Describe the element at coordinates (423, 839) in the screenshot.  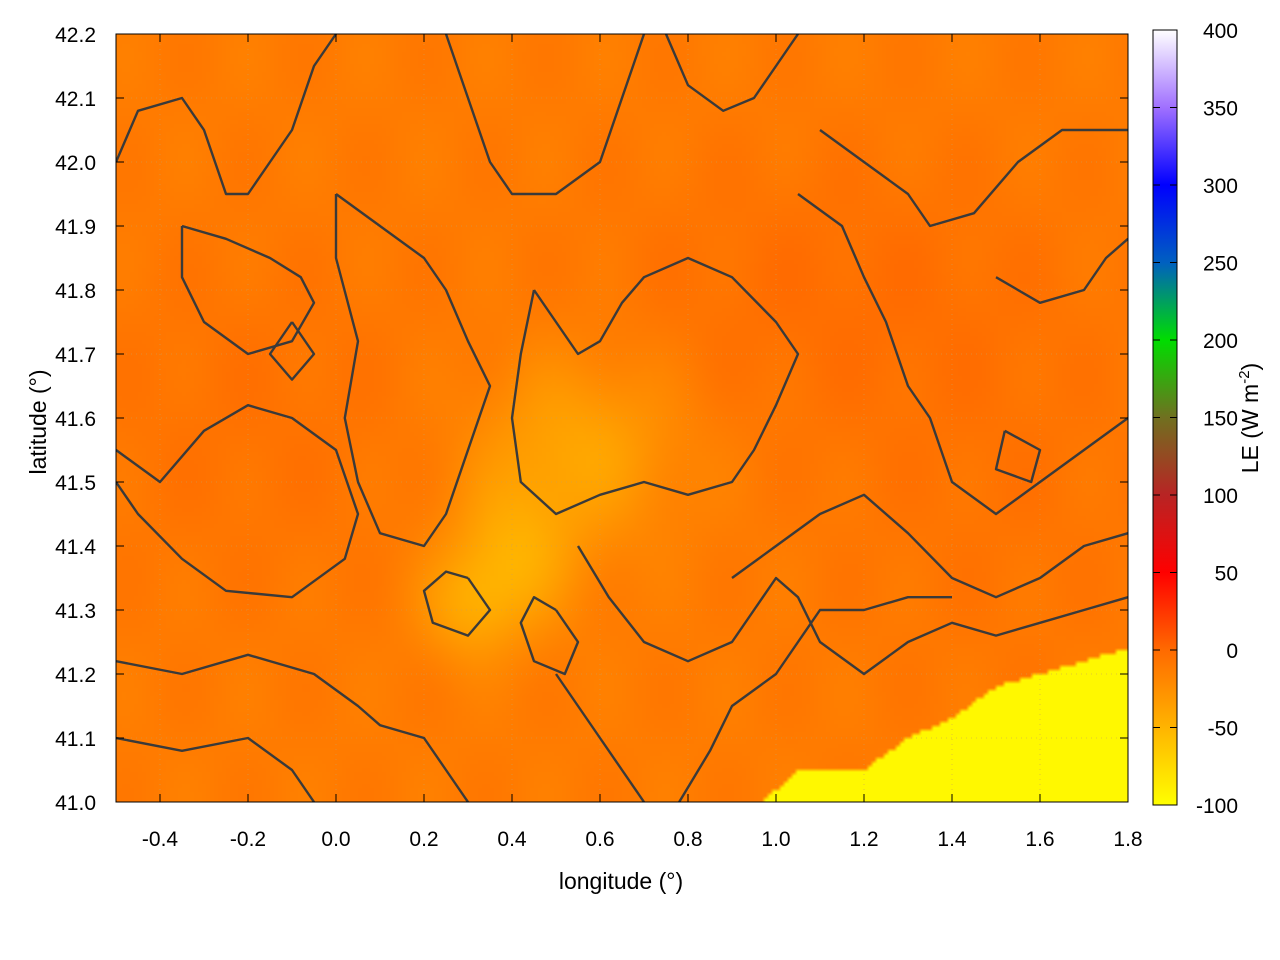
I see `x-tick-label-3: 0.2` at that location.